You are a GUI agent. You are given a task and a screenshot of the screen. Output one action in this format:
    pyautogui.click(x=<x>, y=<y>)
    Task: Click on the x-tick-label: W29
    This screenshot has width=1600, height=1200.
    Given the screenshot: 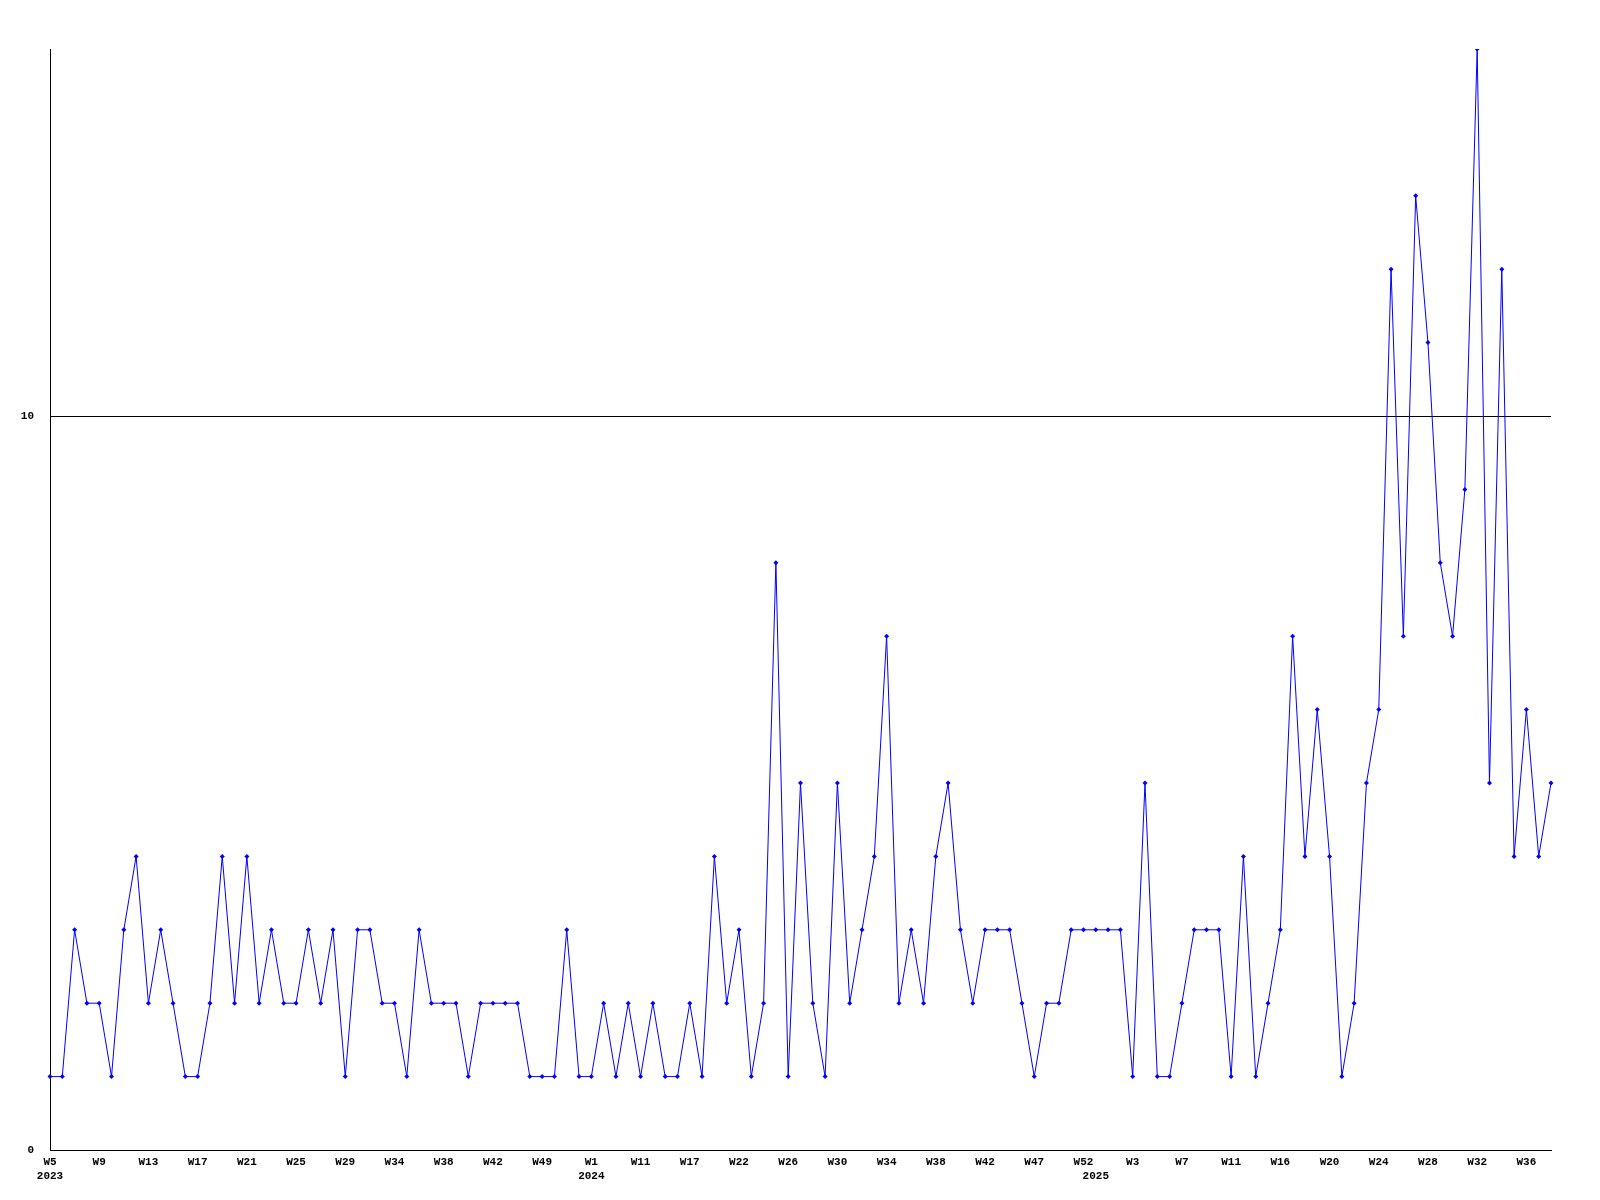 What is the action you would take?
    pyautogui.click(x=345, y=1162)
    